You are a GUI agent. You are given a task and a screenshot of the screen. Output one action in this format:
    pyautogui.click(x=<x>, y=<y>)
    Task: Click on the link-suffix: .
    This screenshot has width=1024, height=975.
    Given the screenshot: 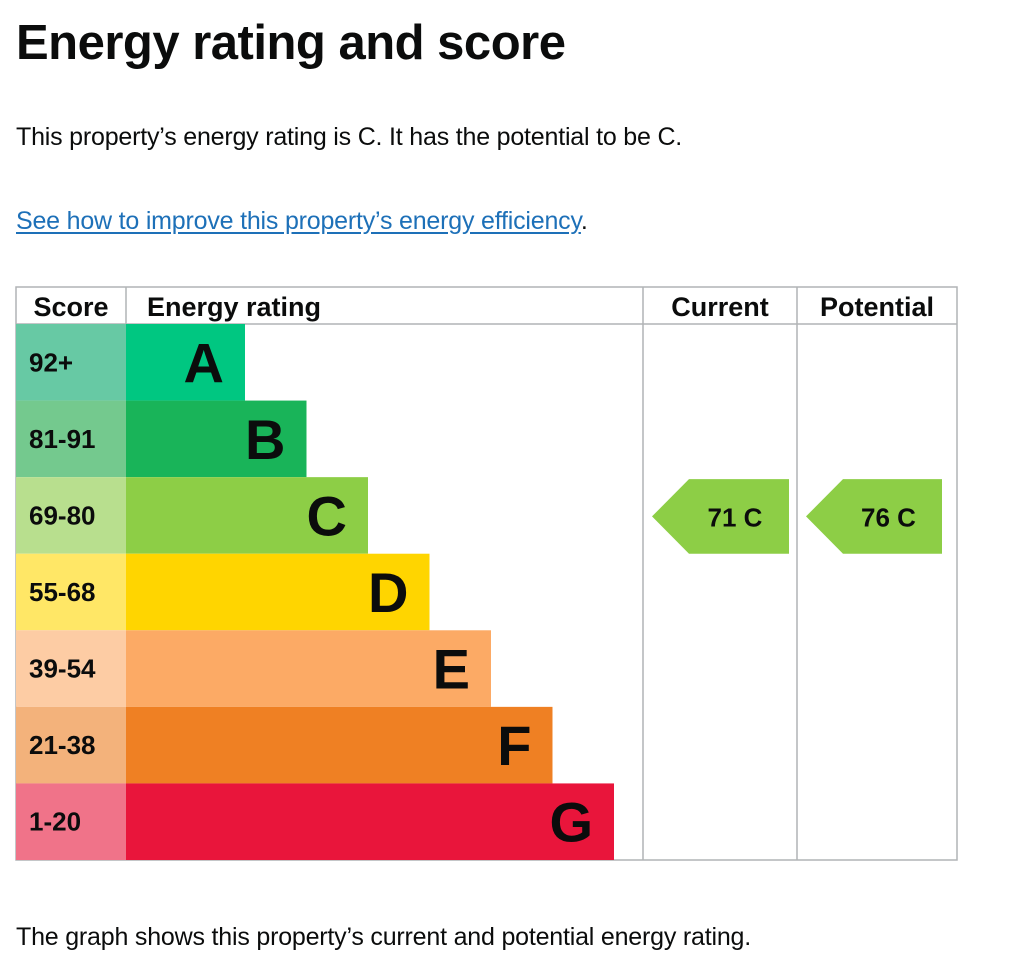 What is the action you would take?
    pyautogui.click(x=584, y=221)
    